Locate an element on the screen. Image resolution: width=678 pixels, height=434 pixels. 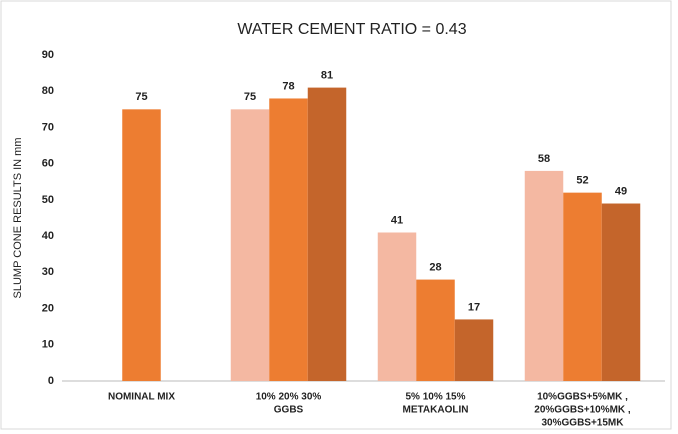
x-tick-label: 10%GGBS+5%MK , is located at coordinates (582, 397).